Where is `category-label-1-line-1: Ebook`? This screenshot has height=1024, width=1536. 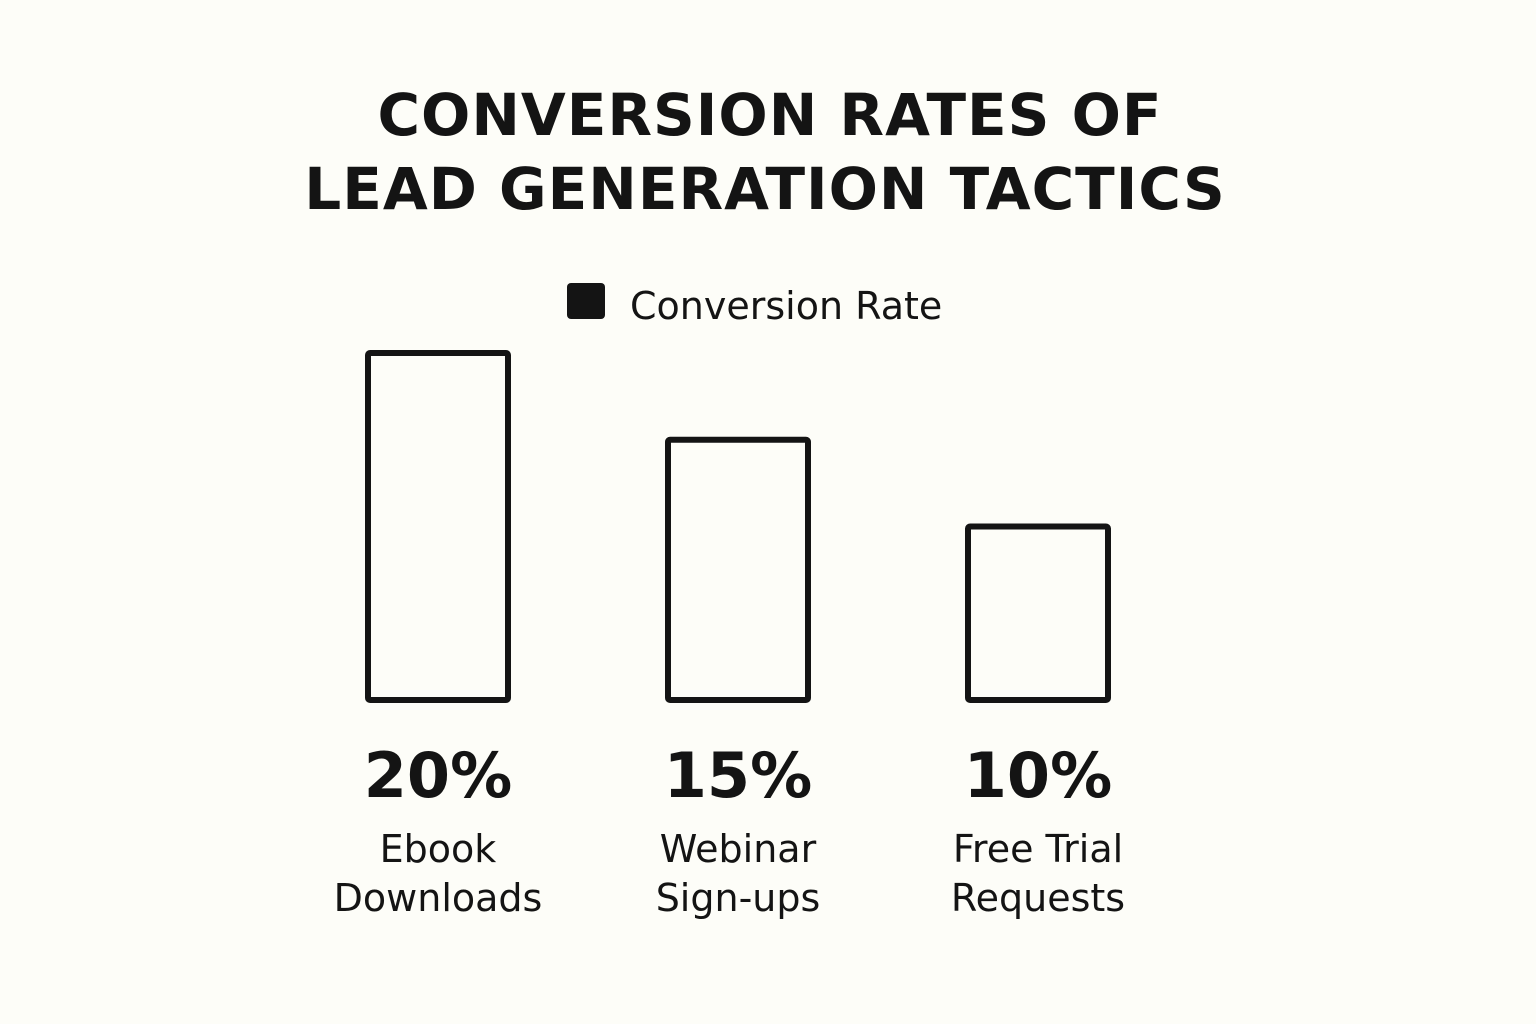
category-label-1-line-1: Ebook is located at coordinates (438, 849).